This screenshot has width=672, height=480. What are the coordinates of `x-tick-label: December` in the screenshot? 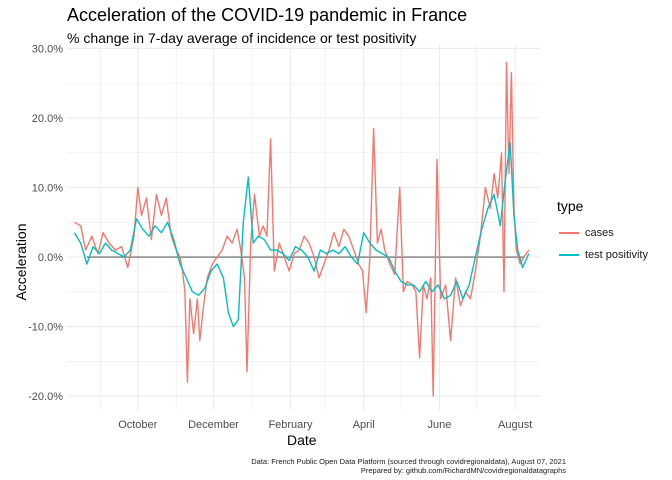 It's located at (213, 425).